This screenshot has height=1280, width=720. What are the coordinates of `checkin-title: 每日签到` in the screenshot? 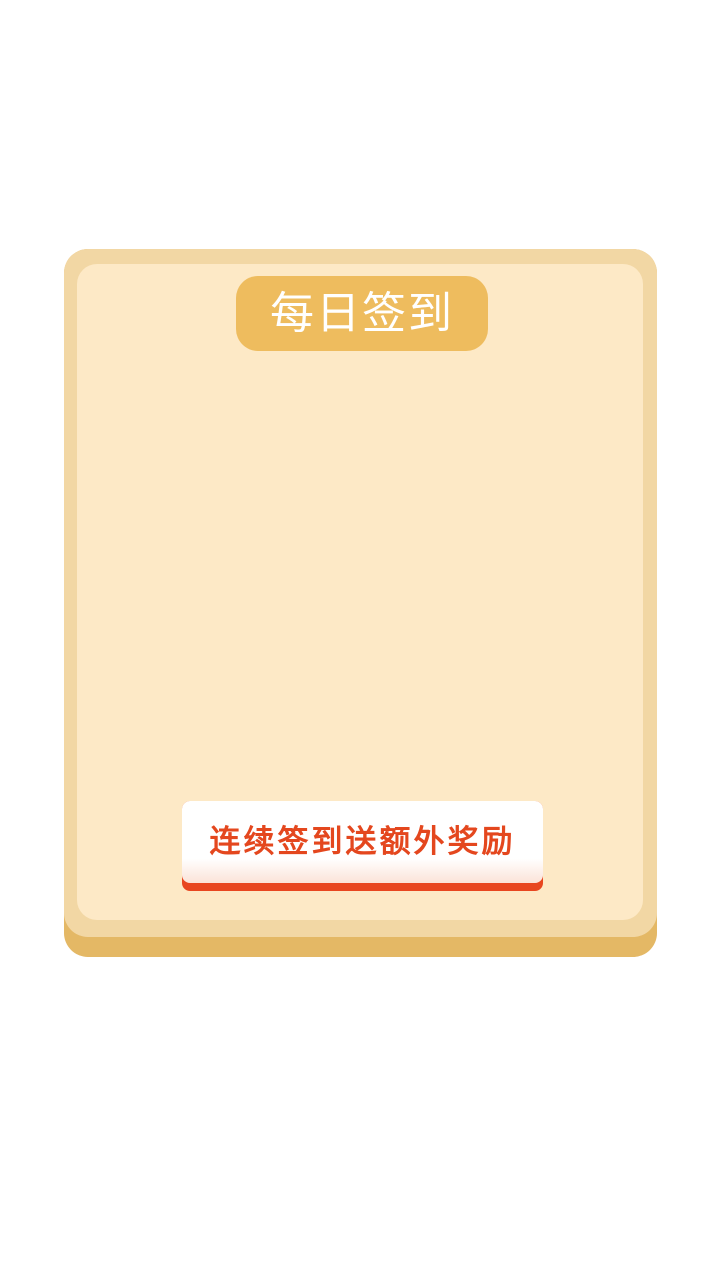 It's located at (362, 313).